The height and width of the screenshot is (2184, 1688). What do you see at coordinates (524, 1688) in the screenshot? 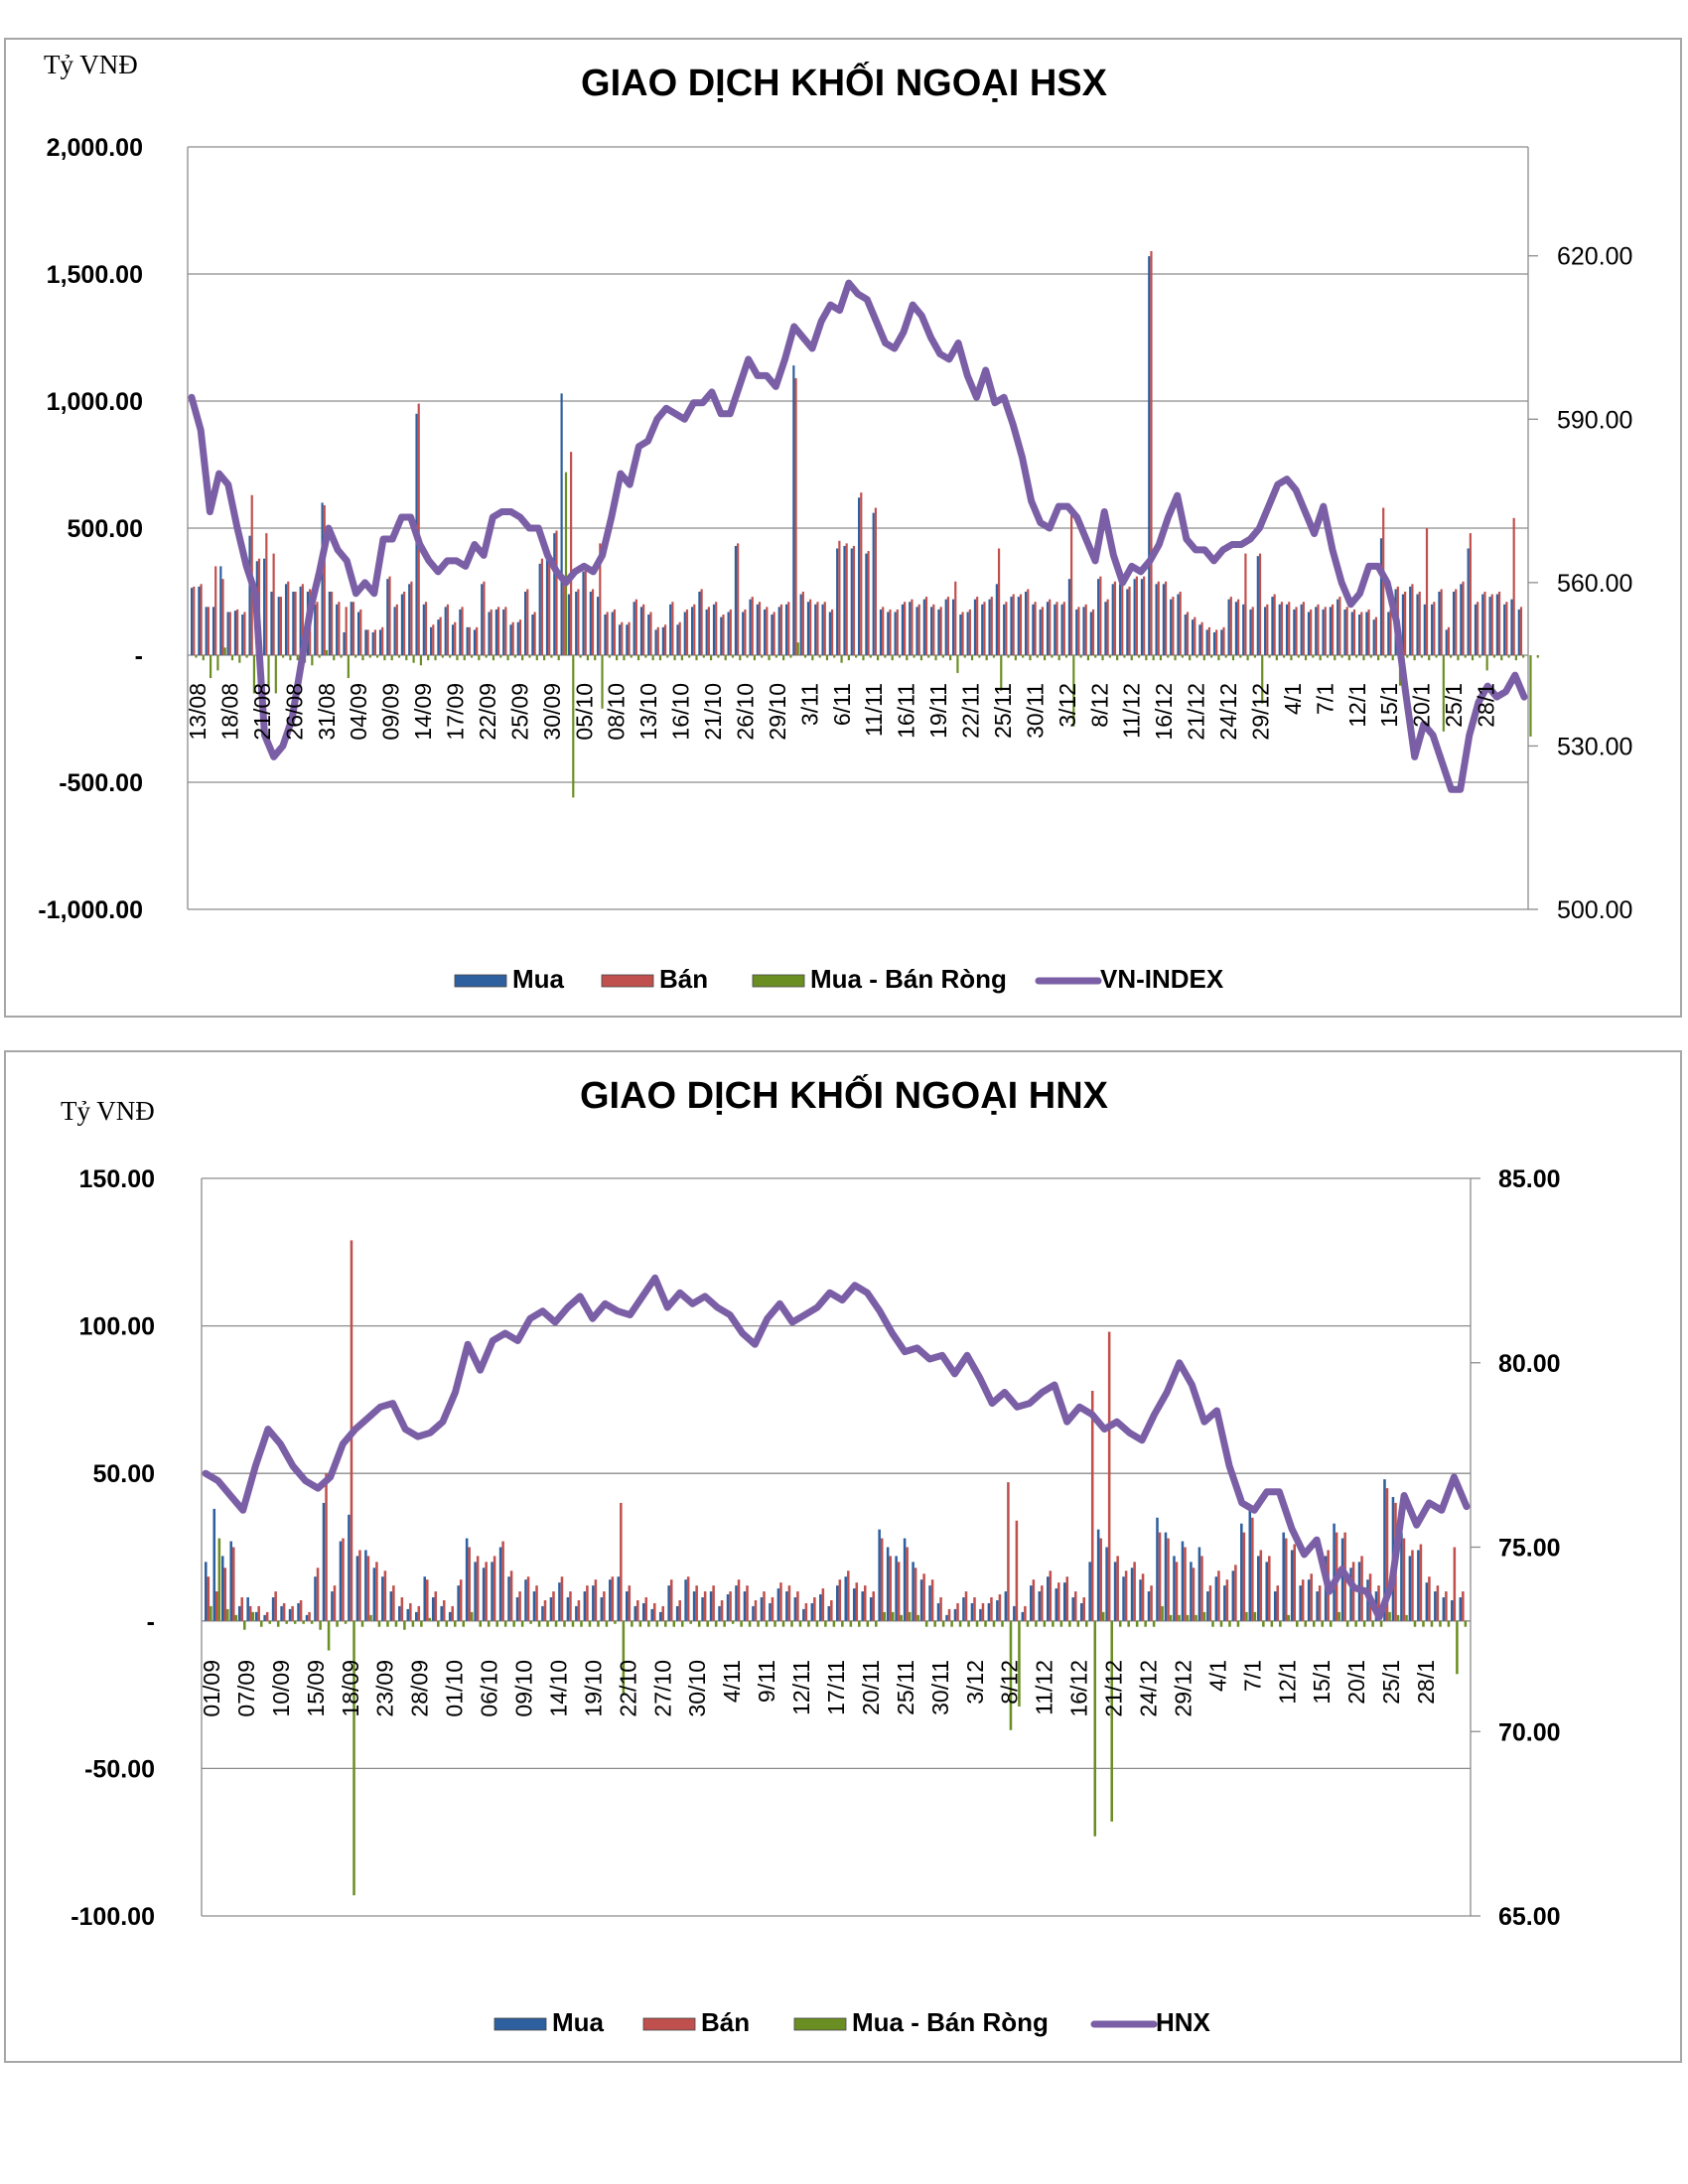
I see `x-tick-label: 09/10` at bounding box center [524, 1688].